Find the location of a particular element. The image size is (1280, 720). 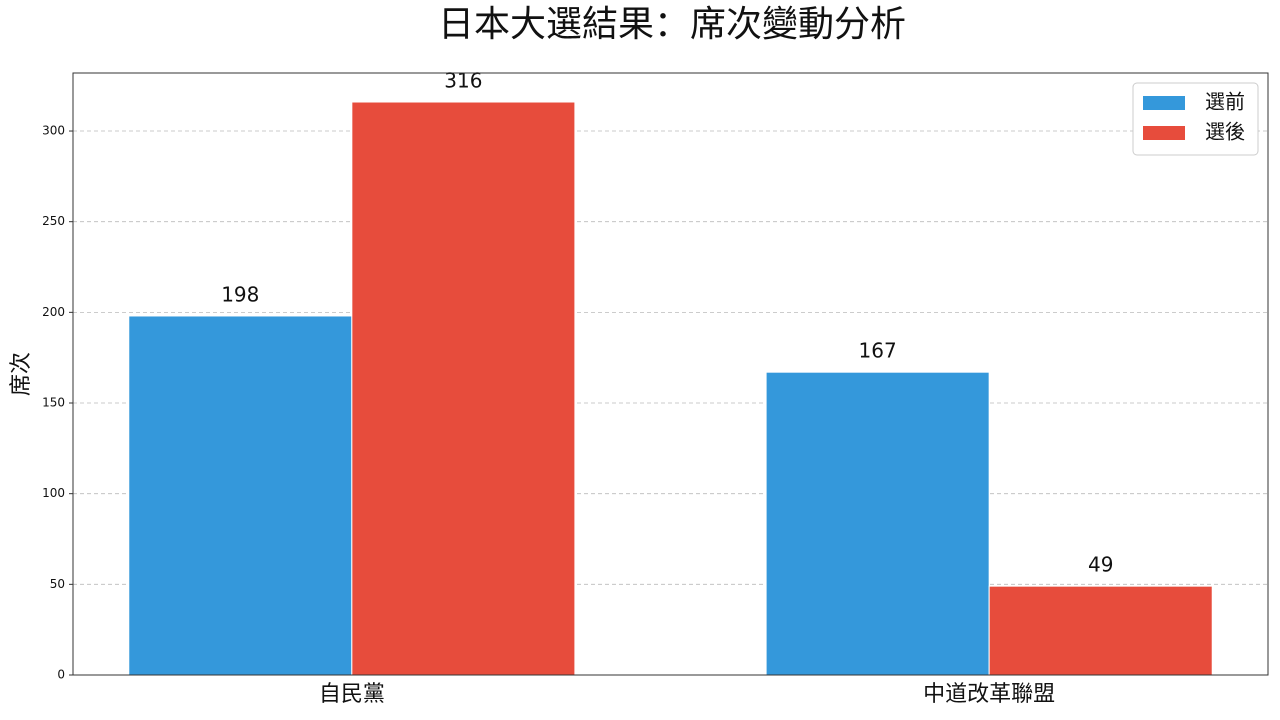

y-tick-label: 100 is located at coordinates (53, 493).